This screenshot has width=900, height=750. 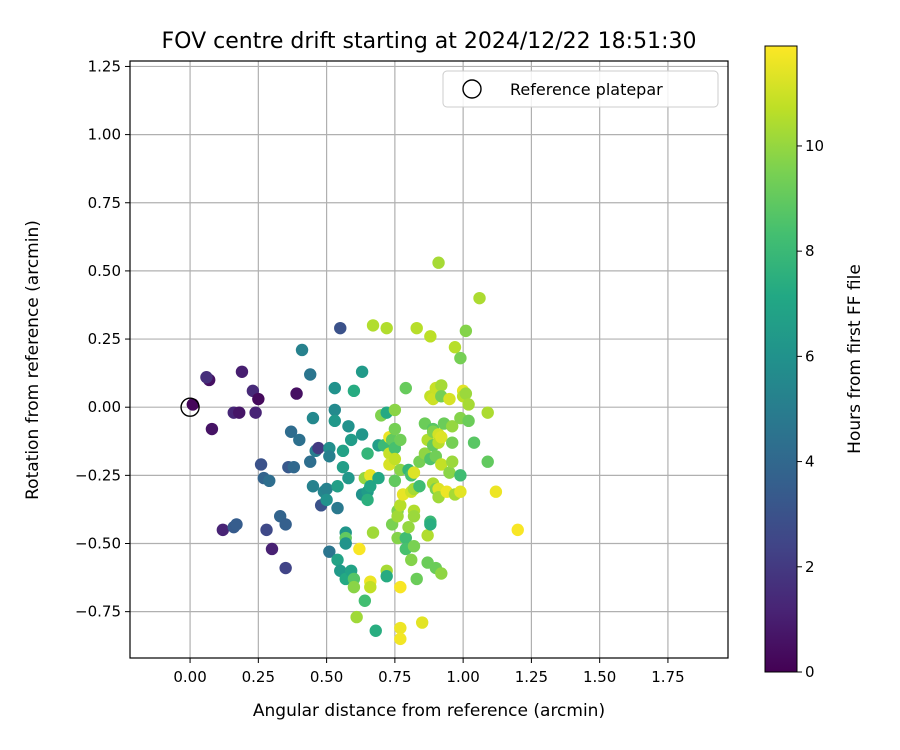 What do you see at coordinates (98, 475) in the screenshot?
I see `y-tick-label: −0.25` at bounding box center [98, 475].